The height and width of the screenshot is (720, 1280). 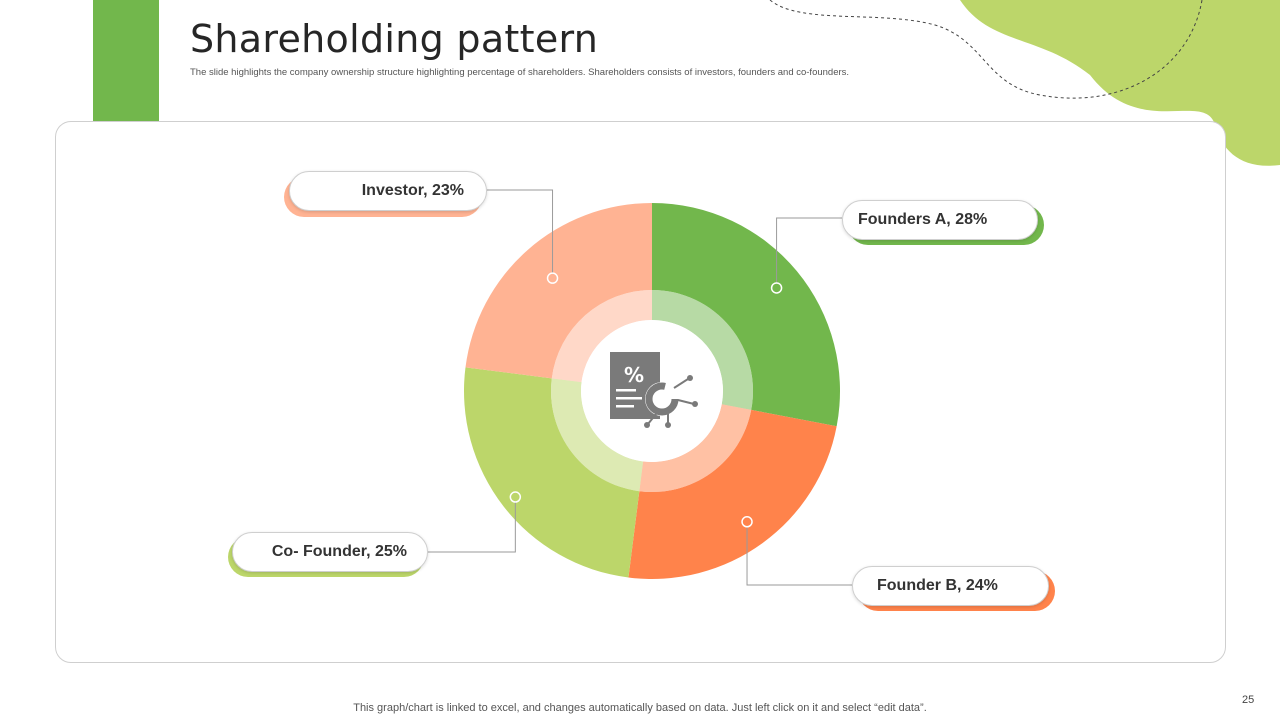 I want to click on slice-label-co-founder: Co- Founder, 25%, so click(x=339, y=551).